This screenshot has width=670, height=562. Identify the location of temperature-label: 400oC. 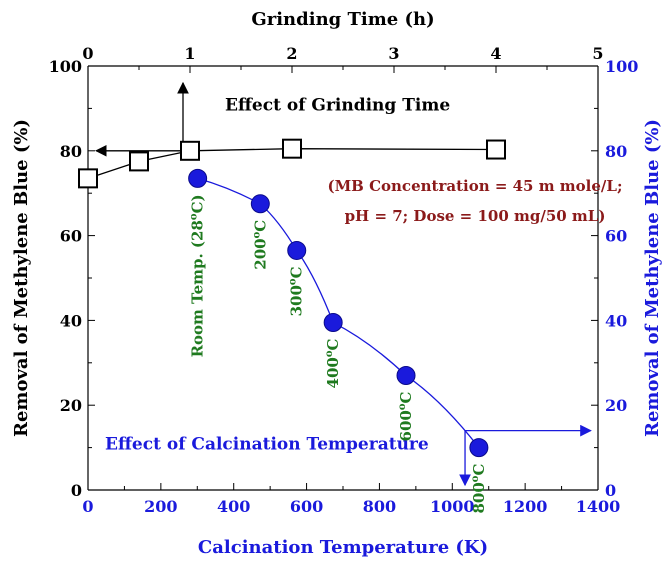
(333, 363).